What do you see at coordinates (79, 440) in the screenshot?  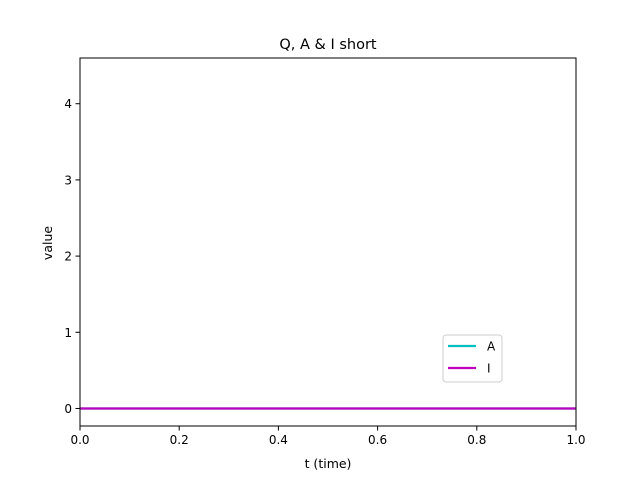 I see `x-tick-label: 0.0` at bounding box center [79, 440].